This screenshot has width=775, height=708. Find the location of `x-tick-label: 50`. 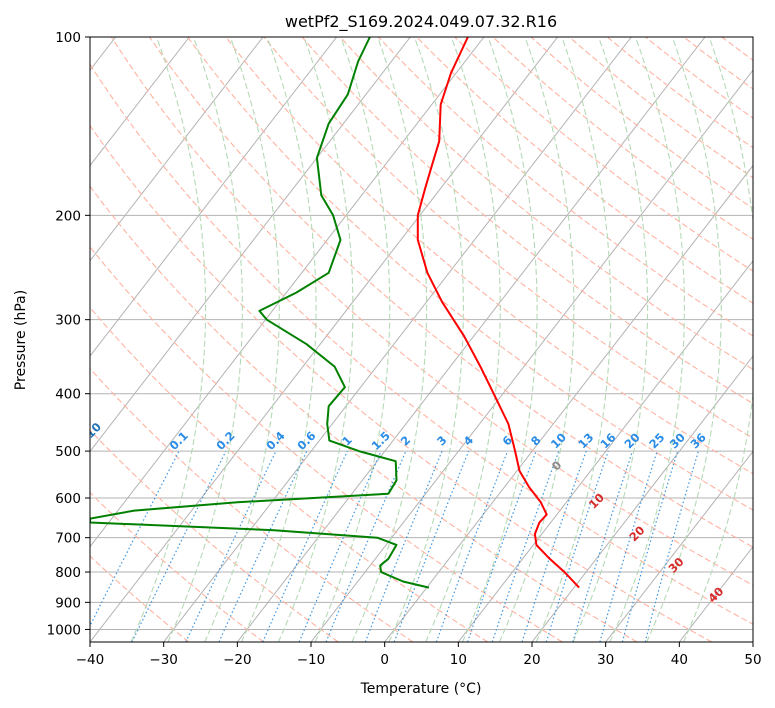

x-tick-label: 50 is located at coordinates (752, 660).